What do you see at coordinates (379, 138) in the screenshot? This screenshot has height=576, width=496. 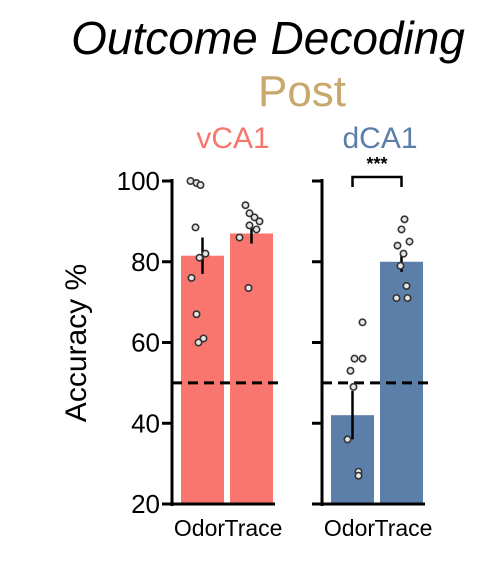 I see `panel-title-dca1: dCA1` at bounding box center [379, 138].